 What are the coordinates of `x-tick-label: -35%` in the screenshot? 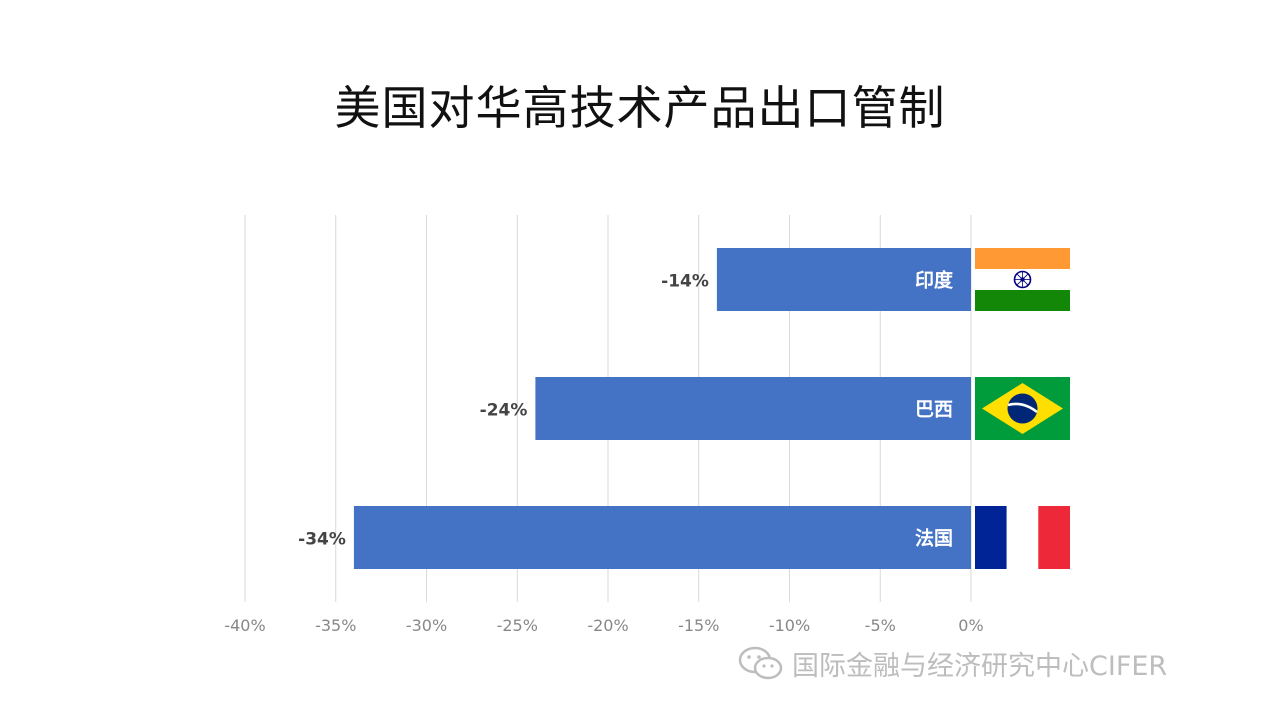 It's located at (335, 625).